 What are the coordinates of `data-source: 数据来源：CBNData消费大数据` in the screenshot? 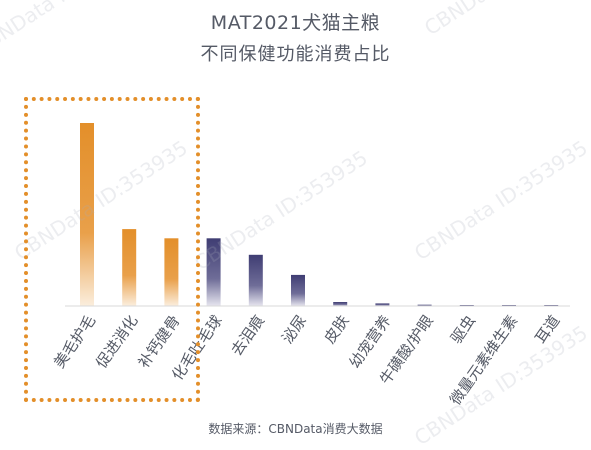 It's located at (295, 429).